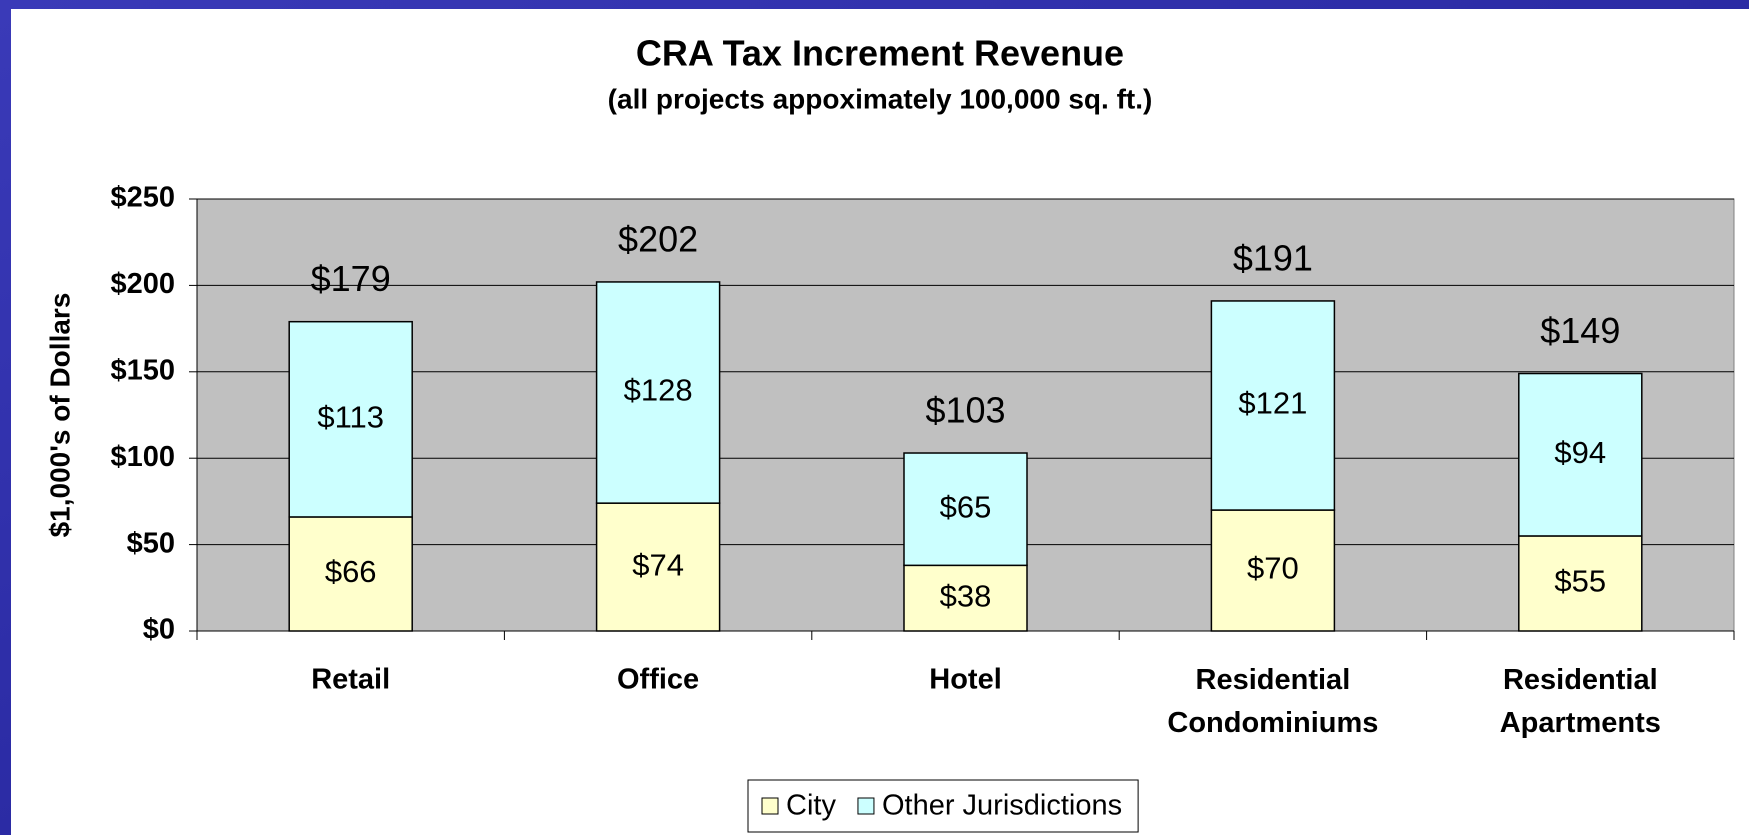 The image size is (1749, 835). Describe the element at coordinates (966, 506) in the screenshot. I see `data-label: $65` at that location.